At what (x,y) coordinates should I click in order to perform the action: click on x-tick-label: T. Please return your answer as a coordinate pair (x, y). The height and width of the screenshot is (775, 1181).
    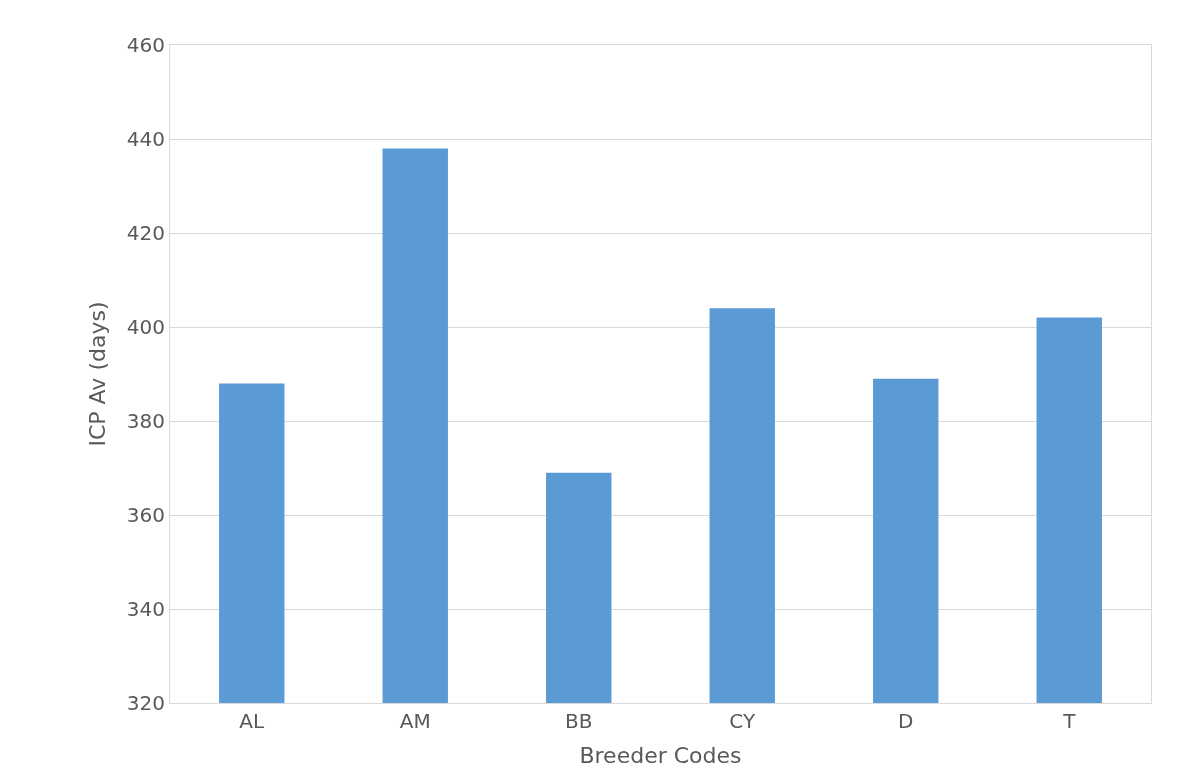
    Looking at the image, I should click on (1069, 721).